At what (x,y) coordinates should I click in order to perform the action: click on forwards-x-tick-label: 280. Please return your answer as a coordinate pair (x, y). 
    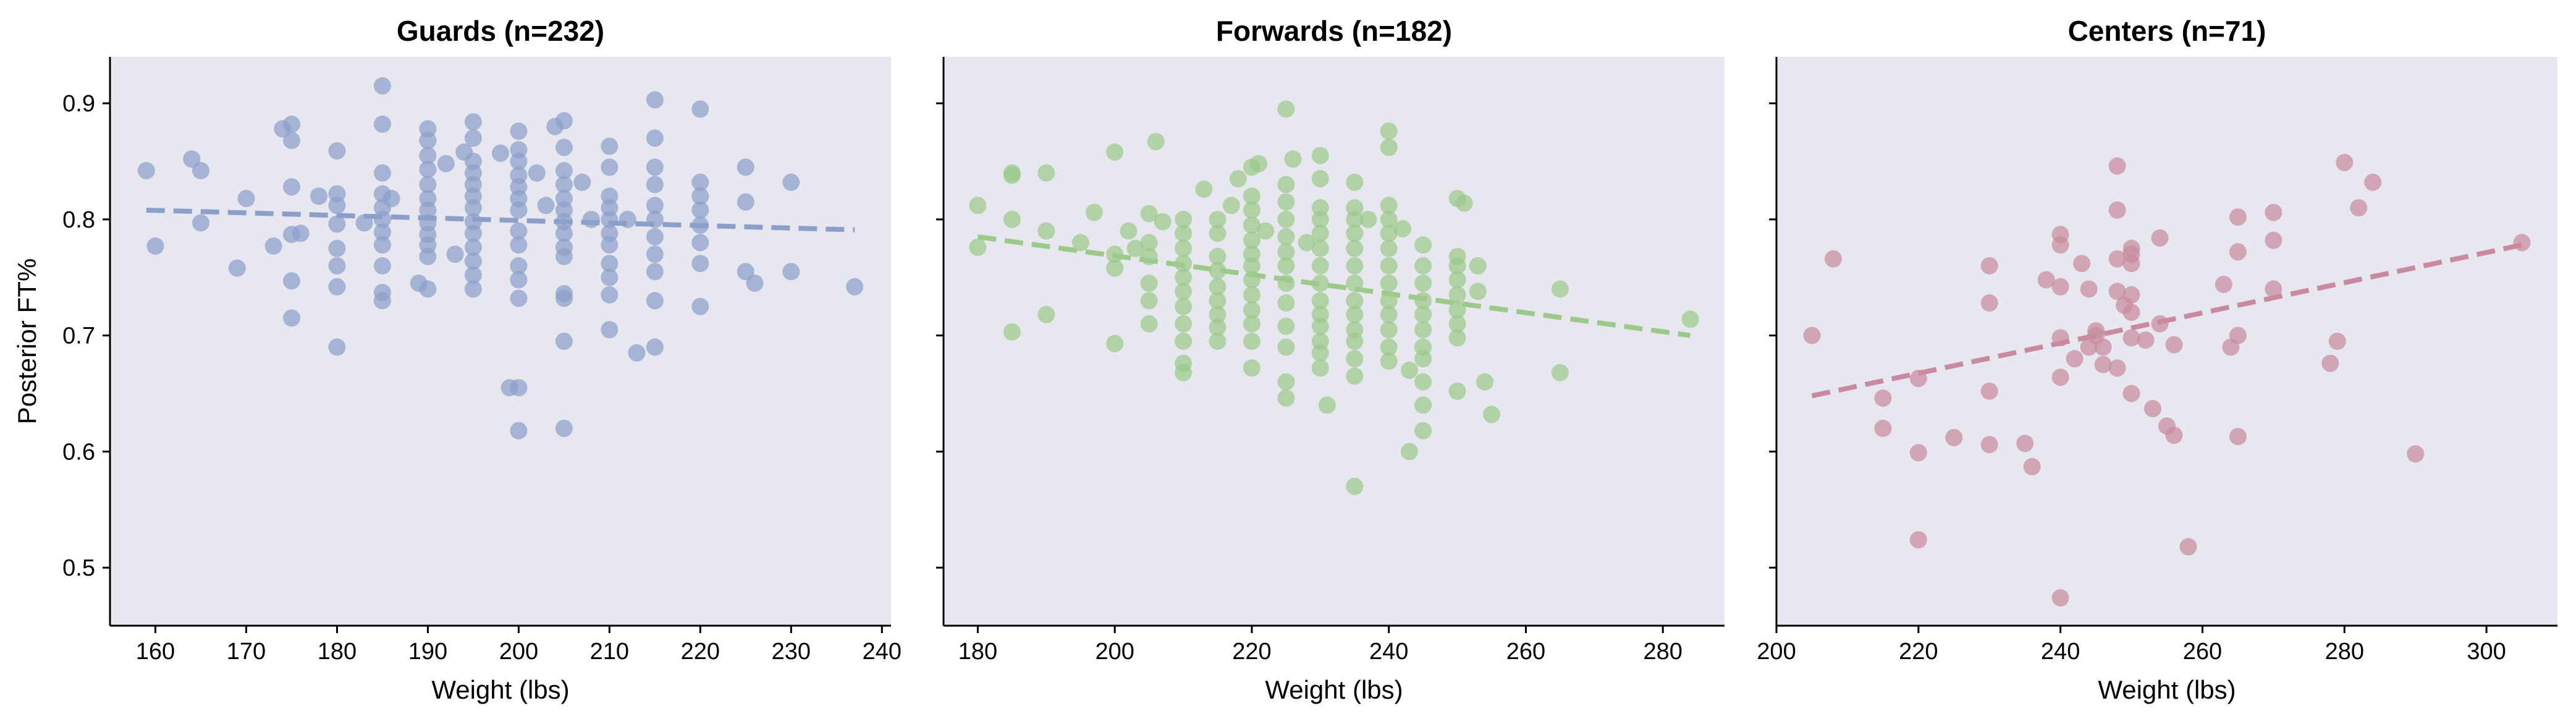
    Looking at the image, I should click on (1663, 652).